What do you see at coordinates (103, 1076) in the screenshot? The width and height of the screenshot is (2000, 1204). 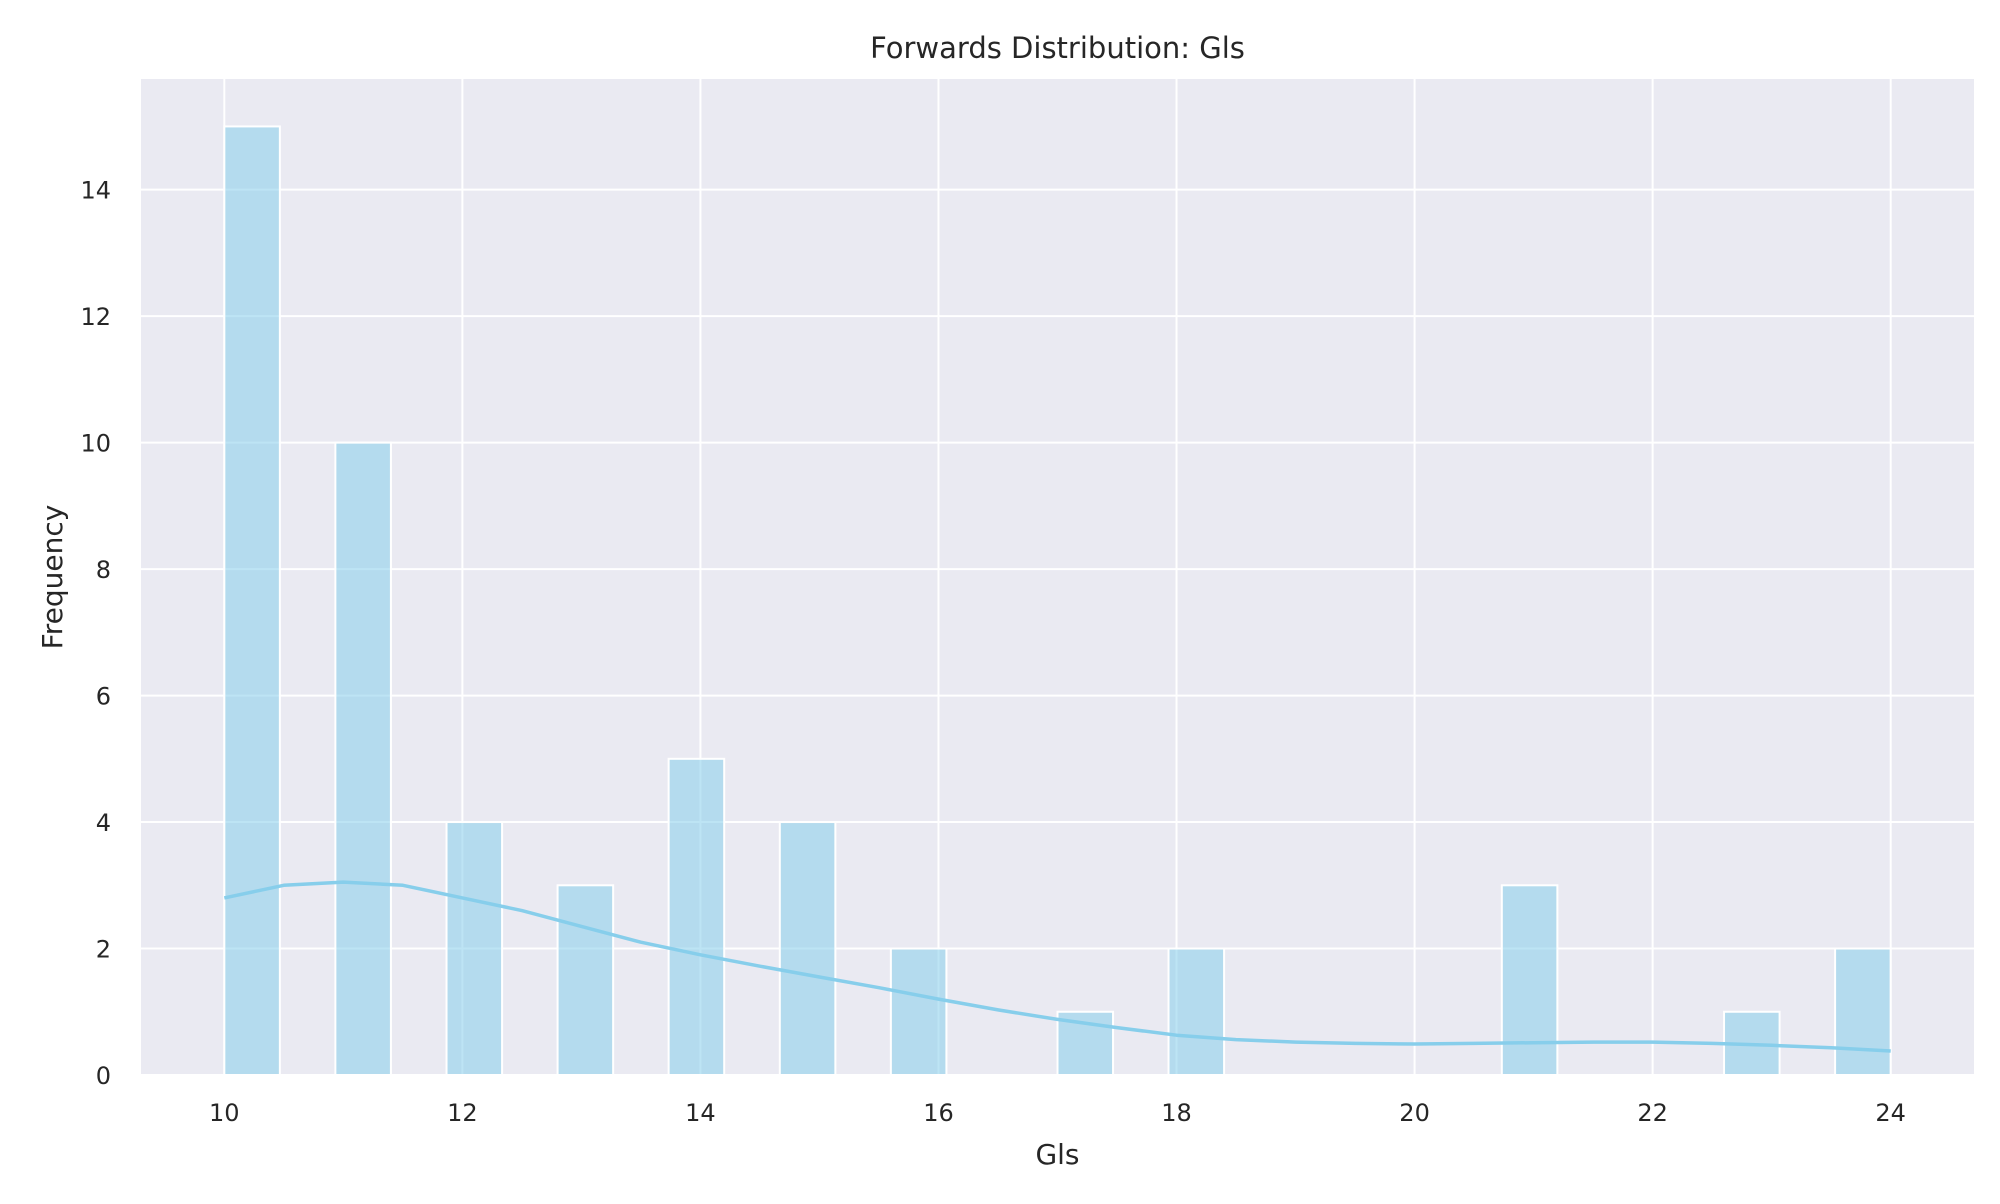 I see `y-tick-label: 0` at bounding box center [103, 1076].